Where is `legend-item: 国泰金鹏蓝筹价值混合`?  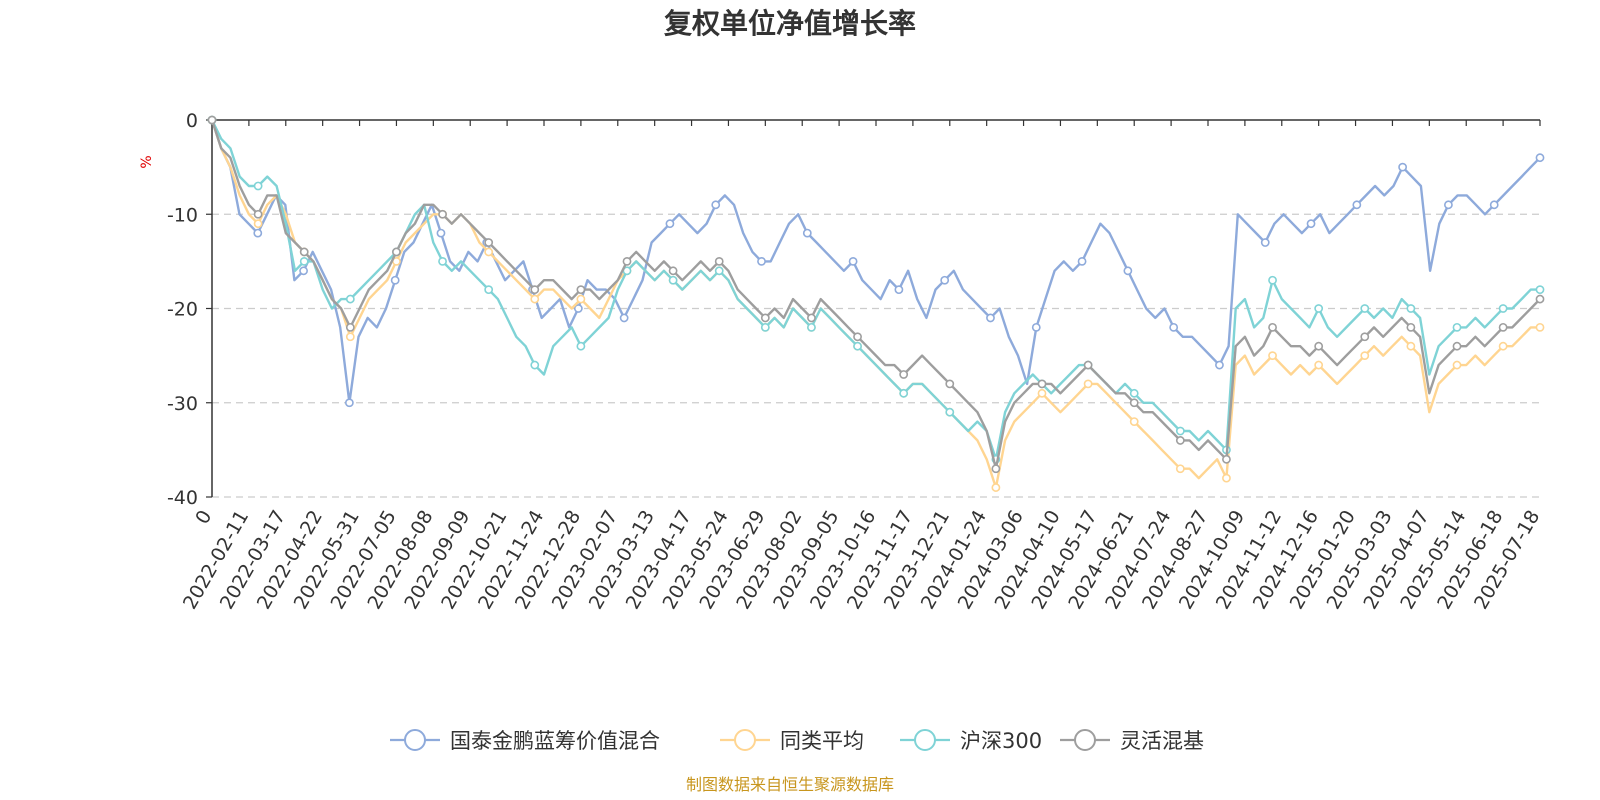 legend-item: 国泰金鹏蓝筹价值混合 is located at coordinates (525, 741).